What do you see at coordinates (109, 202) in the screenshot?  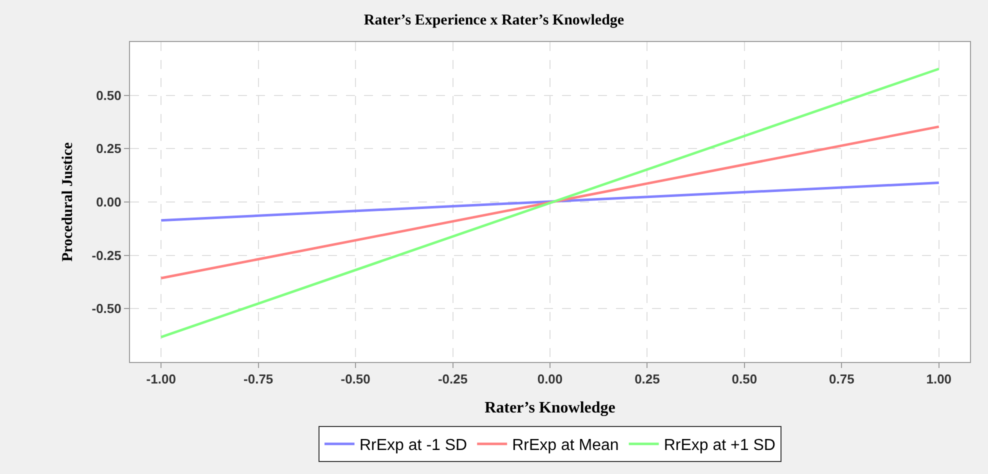 I see `y-tick-label: 0.00` at bounding box center [109, 202].